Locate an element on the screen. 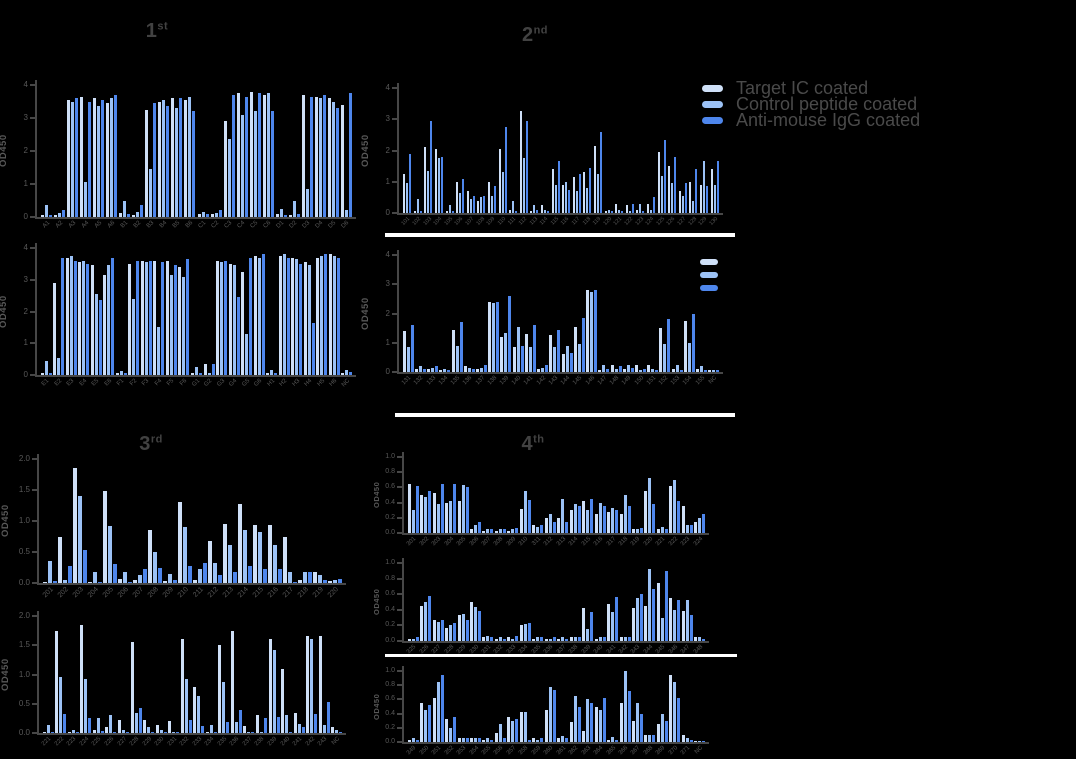 This screenshot has height=759, width=1076. bar-243-series1 is located at coordinates (320, 684).